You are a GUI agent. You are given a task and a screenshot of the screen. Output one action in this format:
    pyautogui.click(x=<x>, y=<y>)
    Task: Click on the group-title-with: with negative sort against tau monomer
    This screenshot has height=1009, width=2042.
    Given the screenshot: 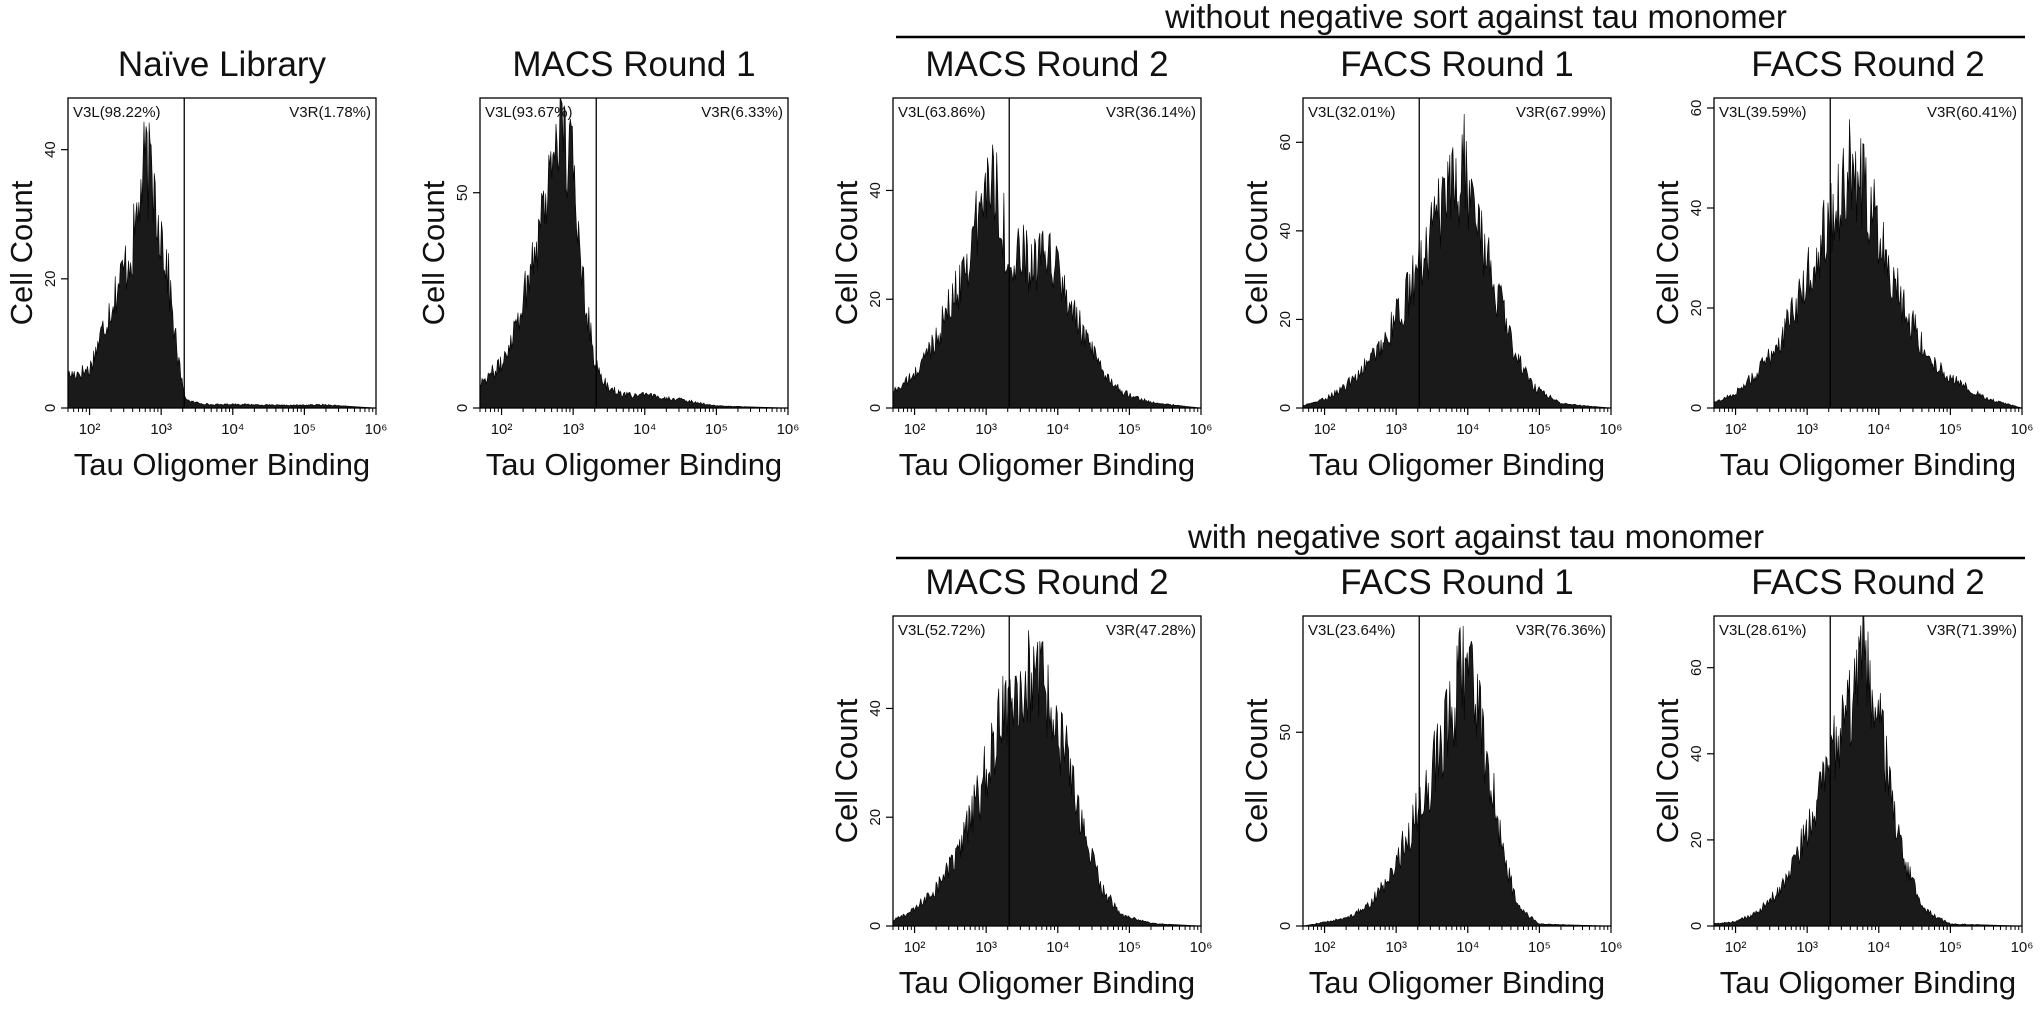 What is the action you would take?
    pyautogui.click(x=1475, y=536)
    